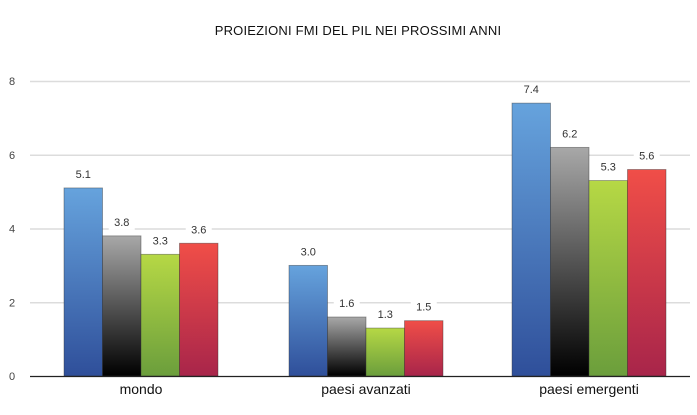 Image resolution: width=697 pixels, height=415 pixels. What do you see at coordinates (12, 230) in the screenshot?
I see `y-tick-label: 4` at bounding box center [12, 230].